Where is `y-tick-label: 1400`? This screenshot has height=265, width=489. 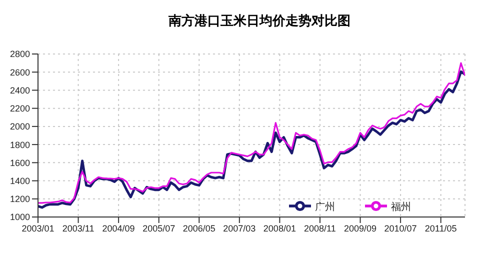 y-tick-label: 1400 is located at coordinates (20, 181).